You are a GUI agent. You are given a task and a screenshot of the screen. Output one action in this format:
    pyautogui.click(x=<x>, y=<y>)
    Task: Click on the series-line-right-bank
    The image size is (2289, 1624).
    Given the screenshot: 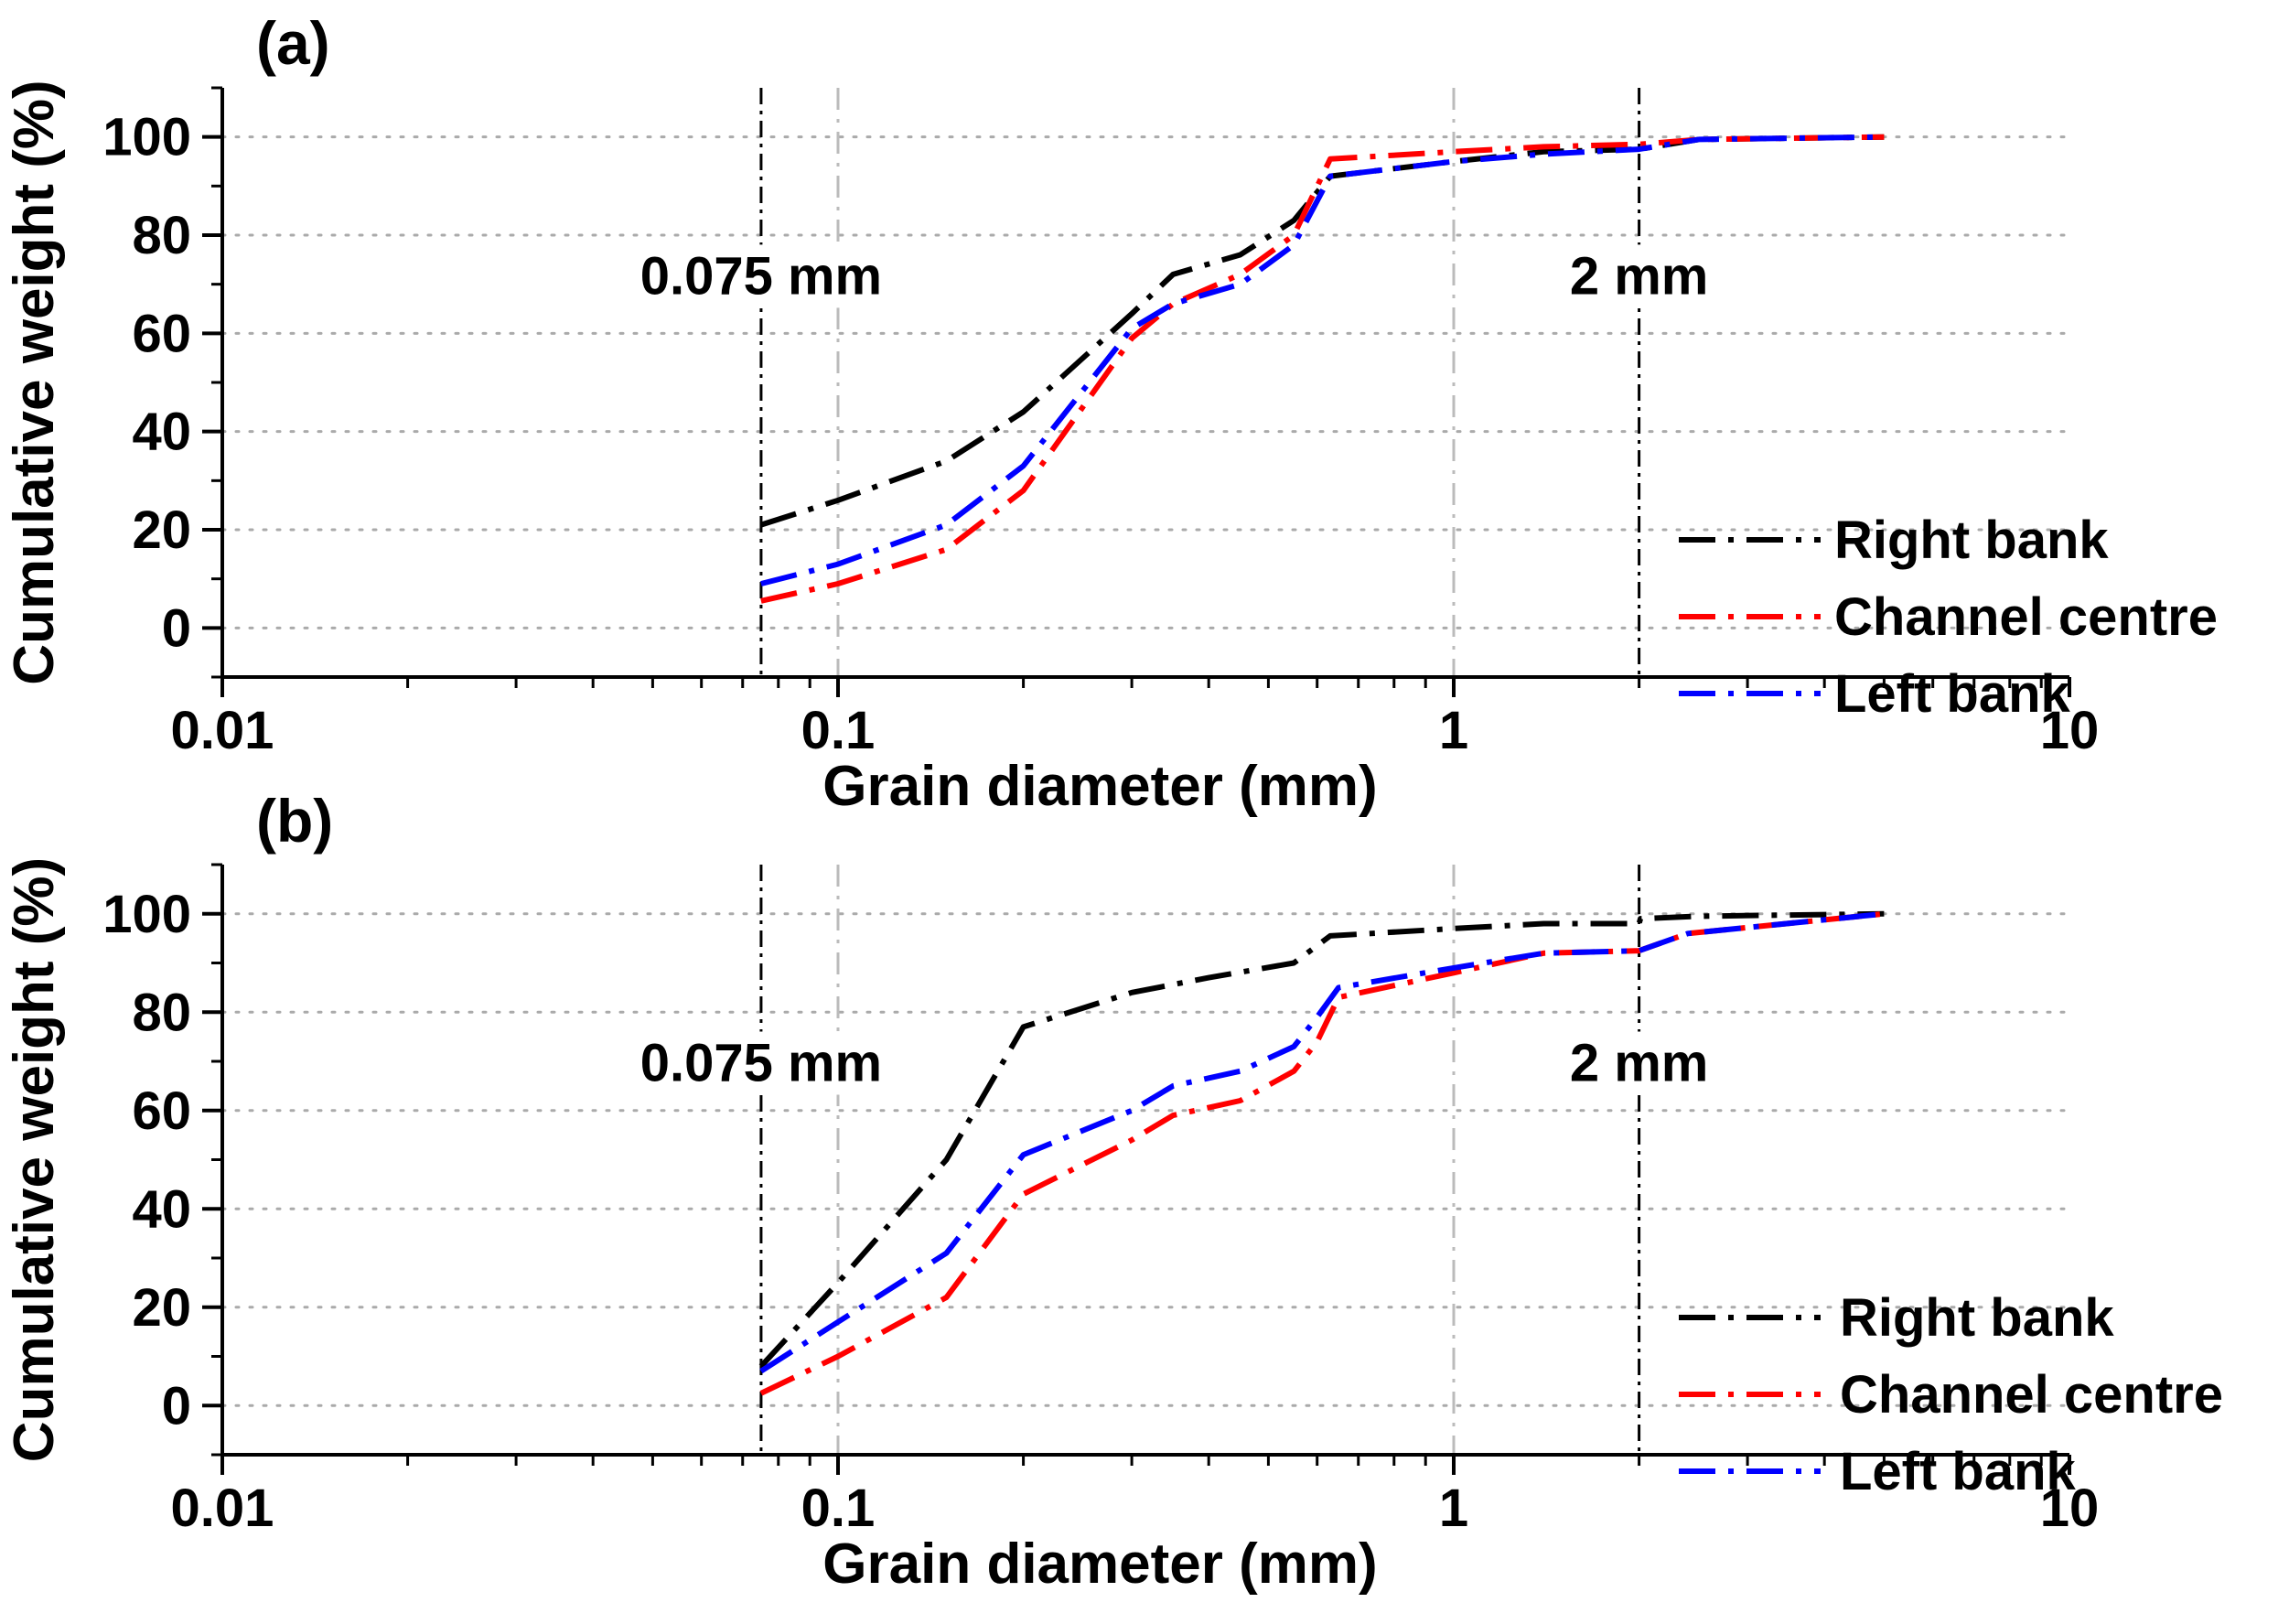 What is the action you would take?
    pyautogui.click(x=1321, y=1139)
    